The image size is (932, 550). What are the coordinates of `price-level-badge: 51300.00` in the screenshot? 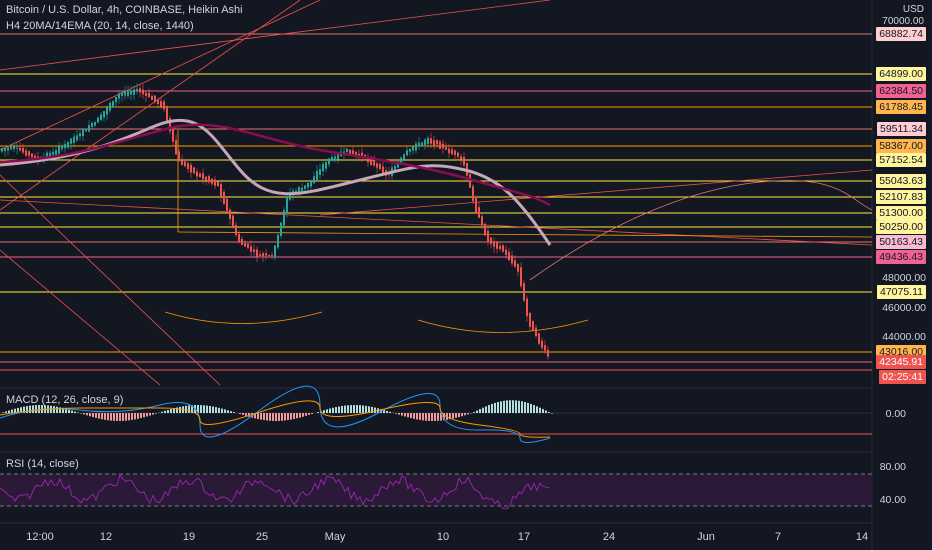 It's located at (901, 213).